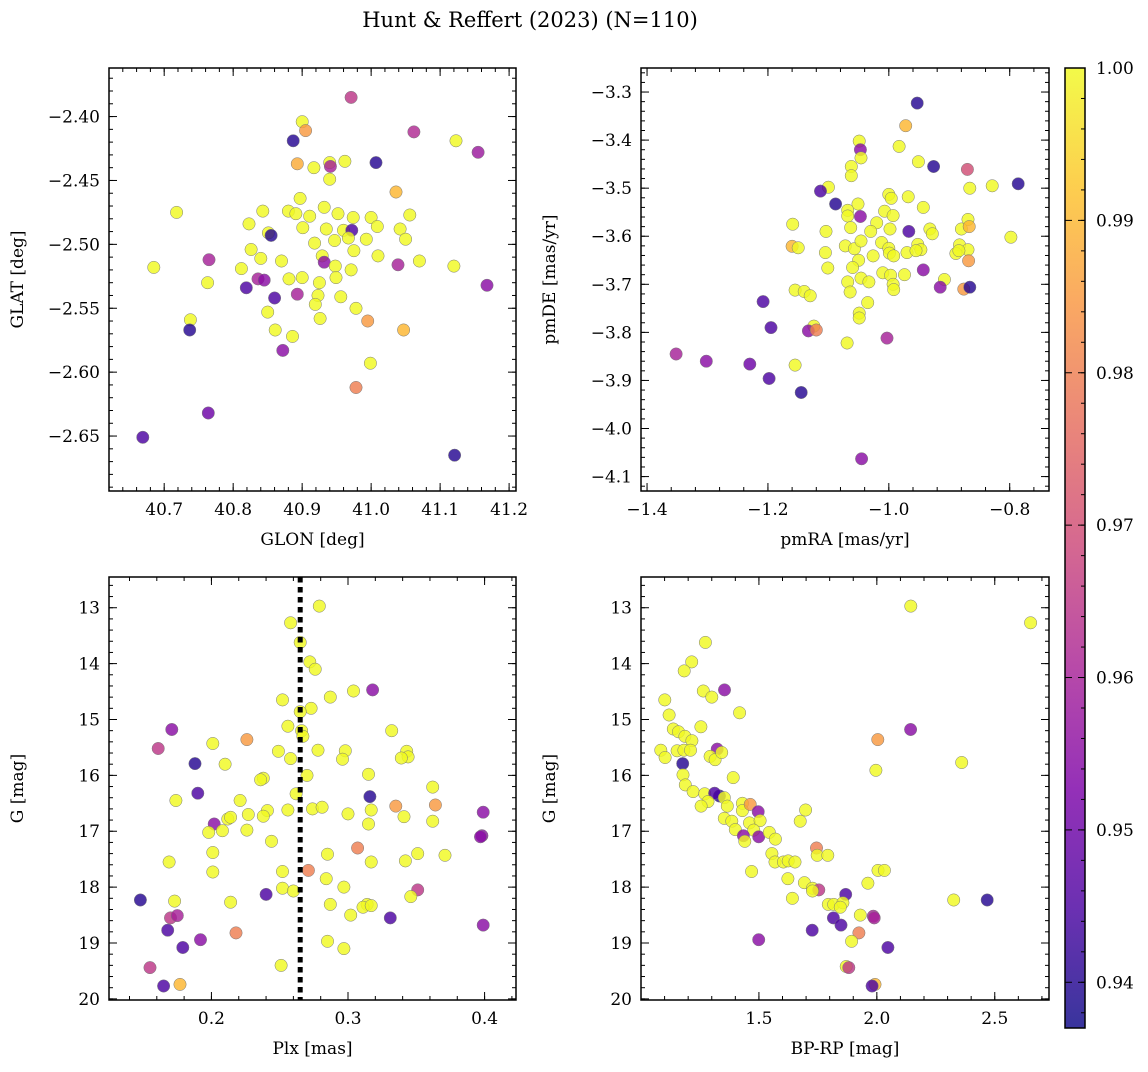  Describe the element at coordinates (621, 720) in the screenshot. I see `y-tick-label: 15` at that location.